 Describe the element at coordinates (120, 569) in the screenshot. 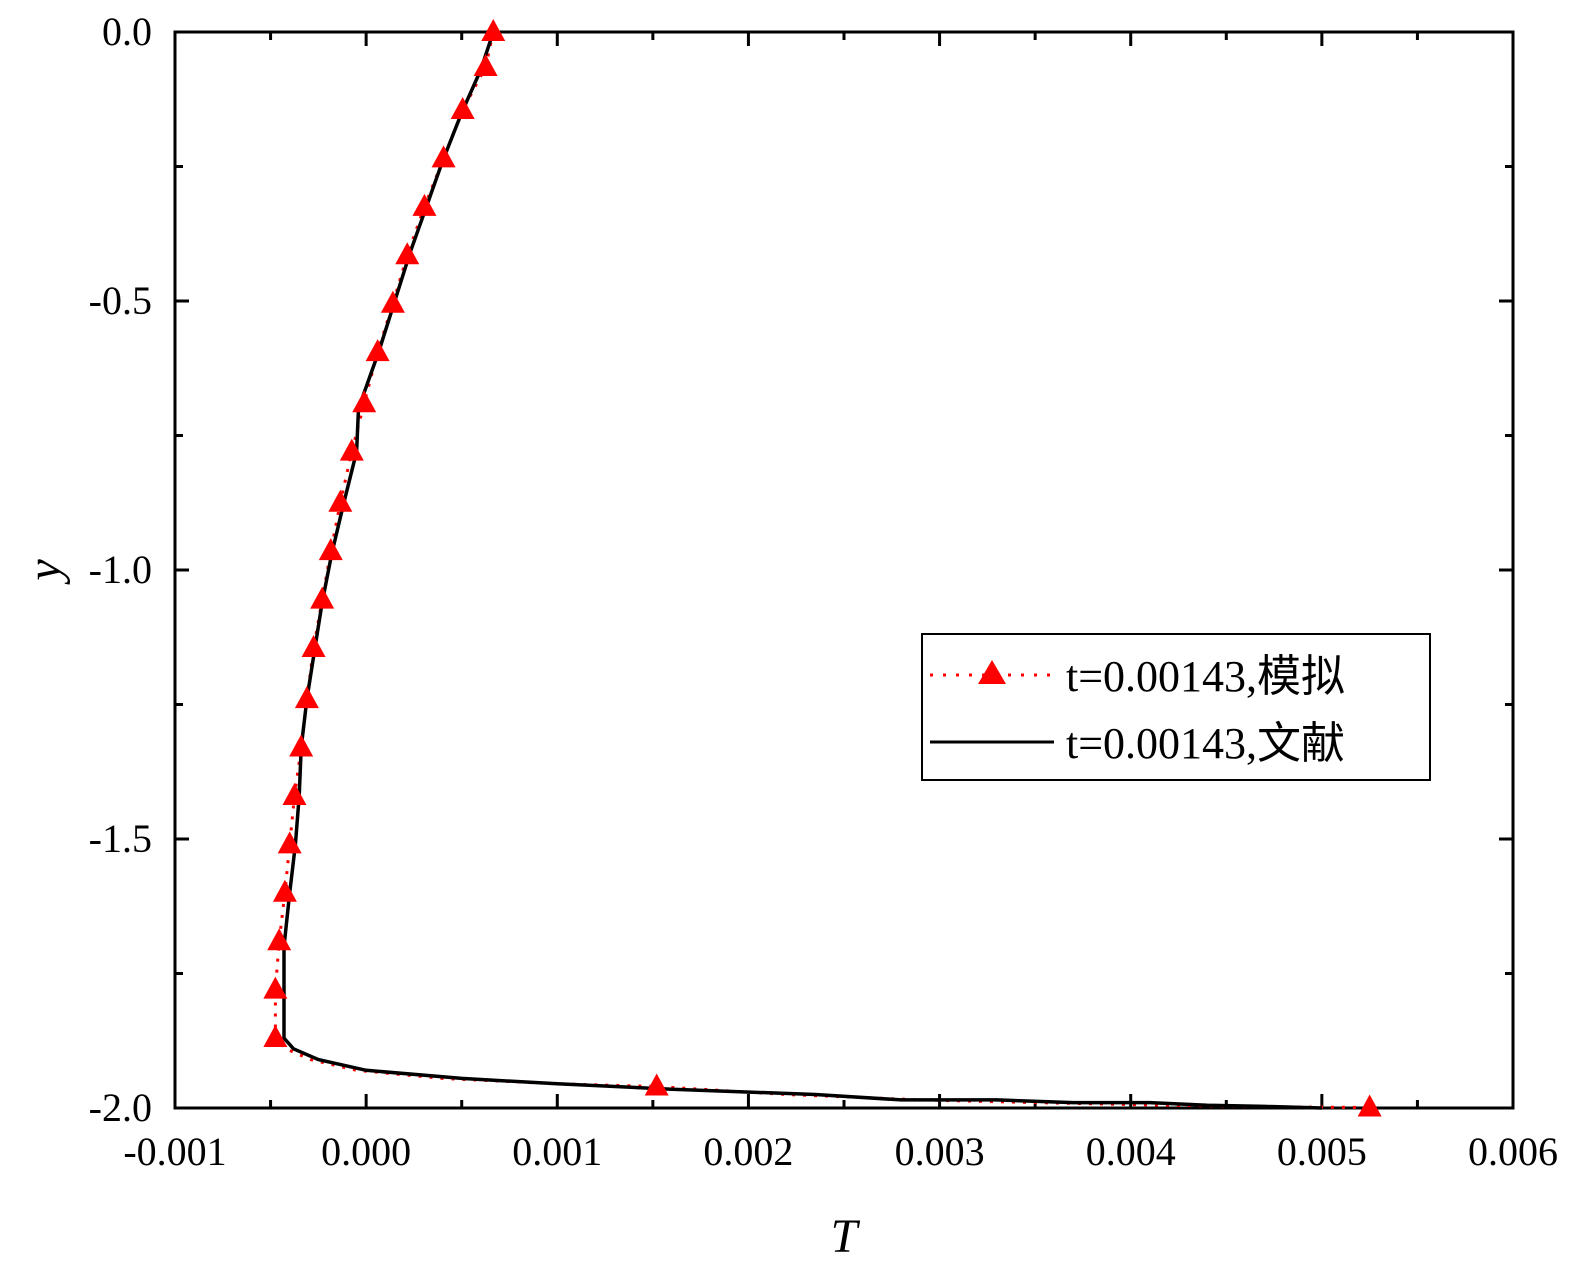

I see `y-tick-label: -1.0` at that location.